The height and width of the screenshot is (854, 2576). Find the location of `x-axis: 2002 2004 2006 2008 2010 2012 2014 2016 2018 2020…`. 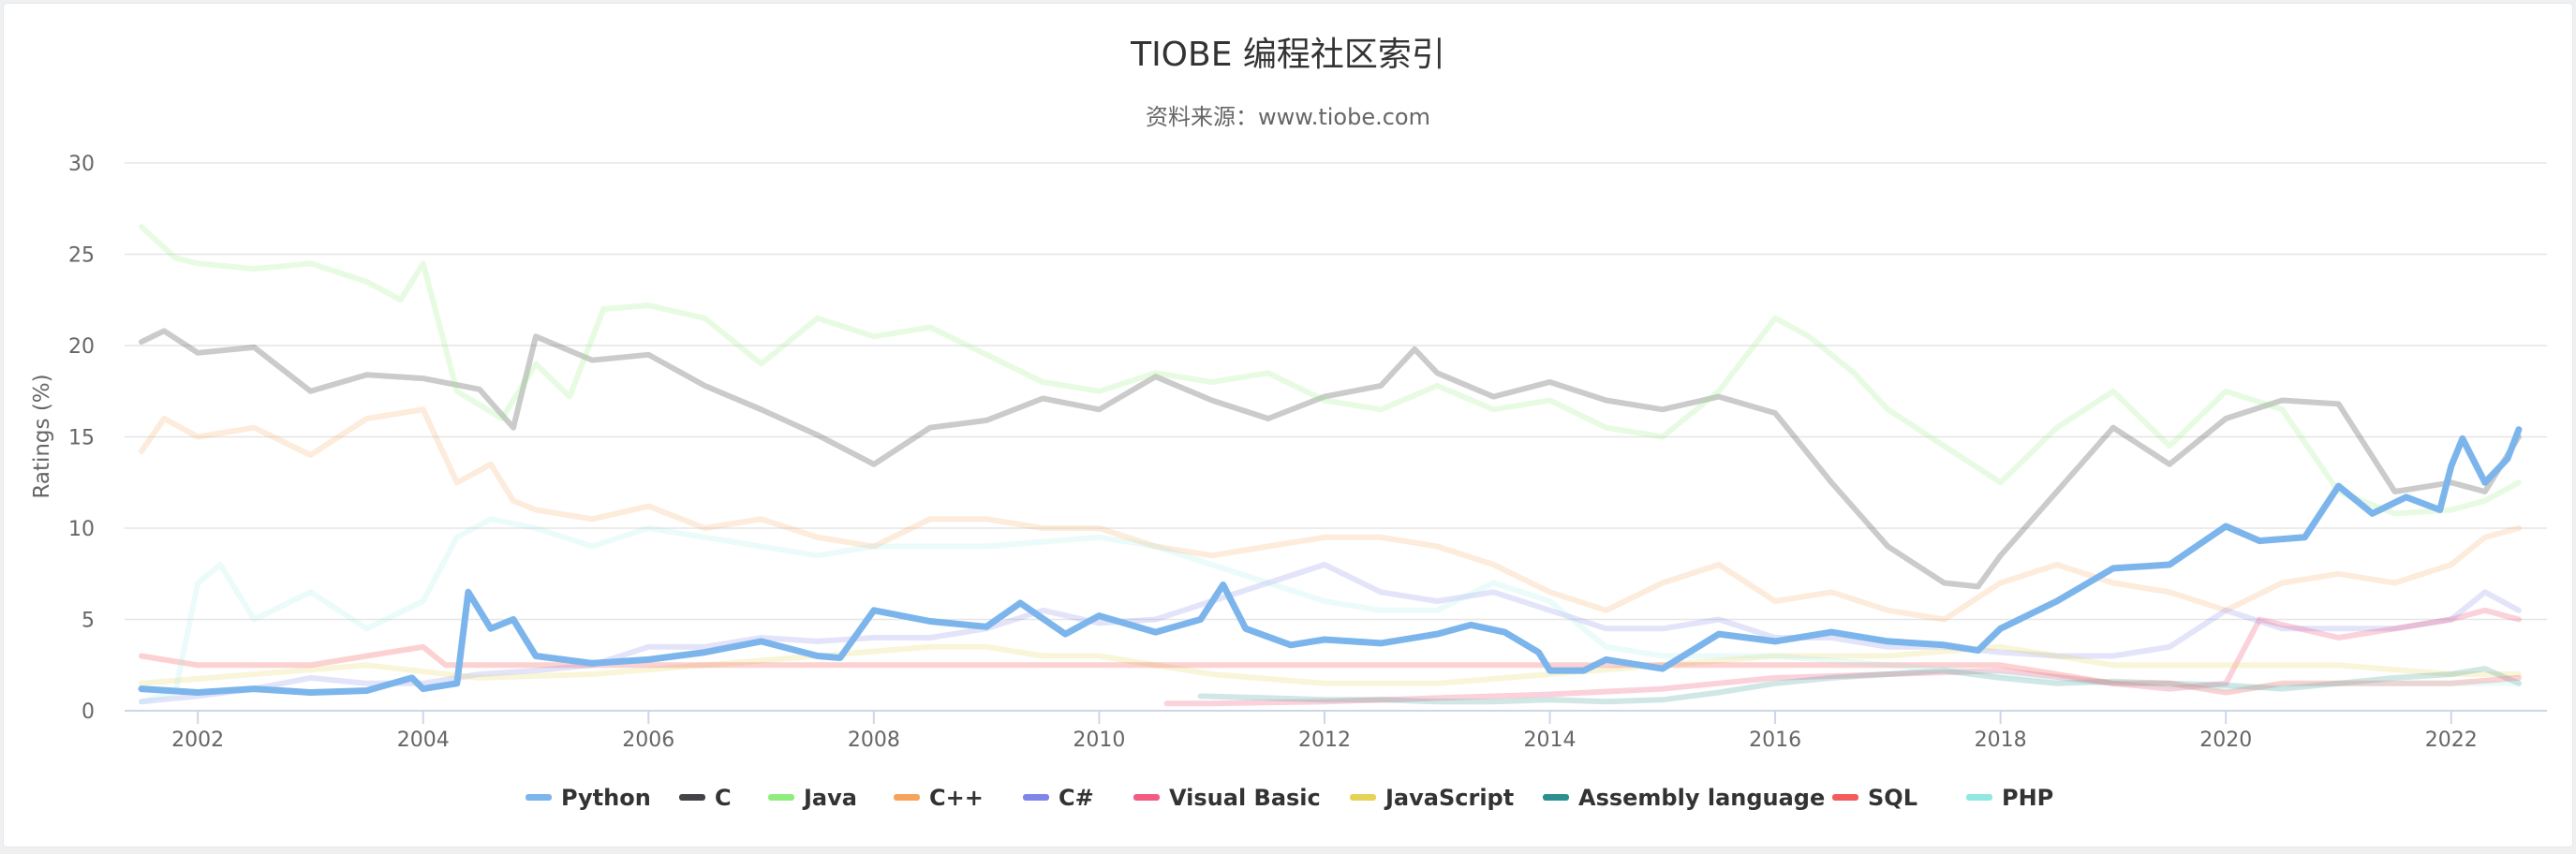

x-axis: 2002 2004 2006 2008 2010 2012 2014 2016 2018 2020… is located at coordinates (1336, 731).